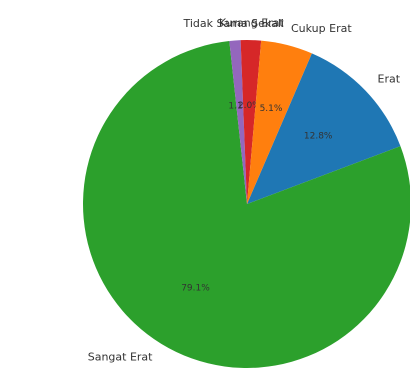  What do you see at coordinates (252, 23) in the screenshot?
I see `slice-label-kurang-erat: Kurang Erat` at bounding box center [252, 23].